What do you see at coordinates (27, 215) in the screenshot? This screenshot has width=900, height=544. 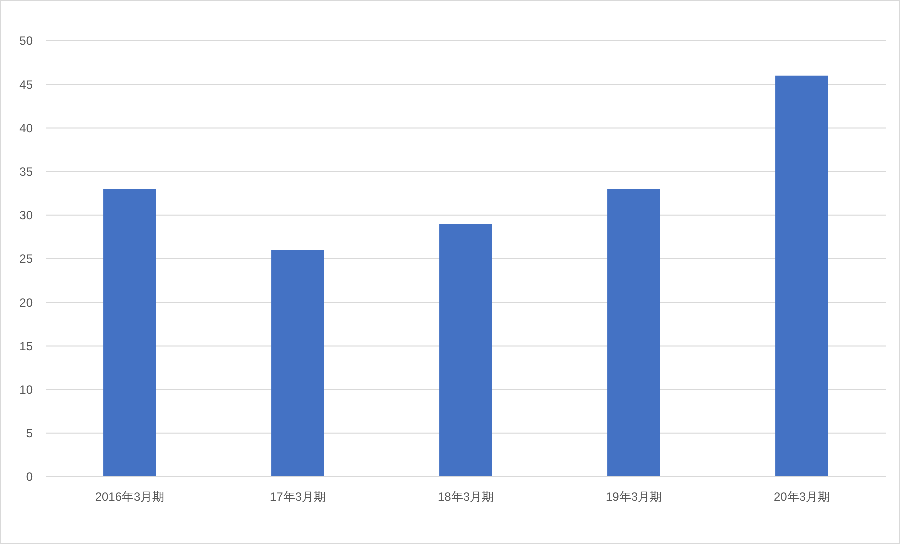 I see `y-tick-label: 30` at bounding box center [27, 215].